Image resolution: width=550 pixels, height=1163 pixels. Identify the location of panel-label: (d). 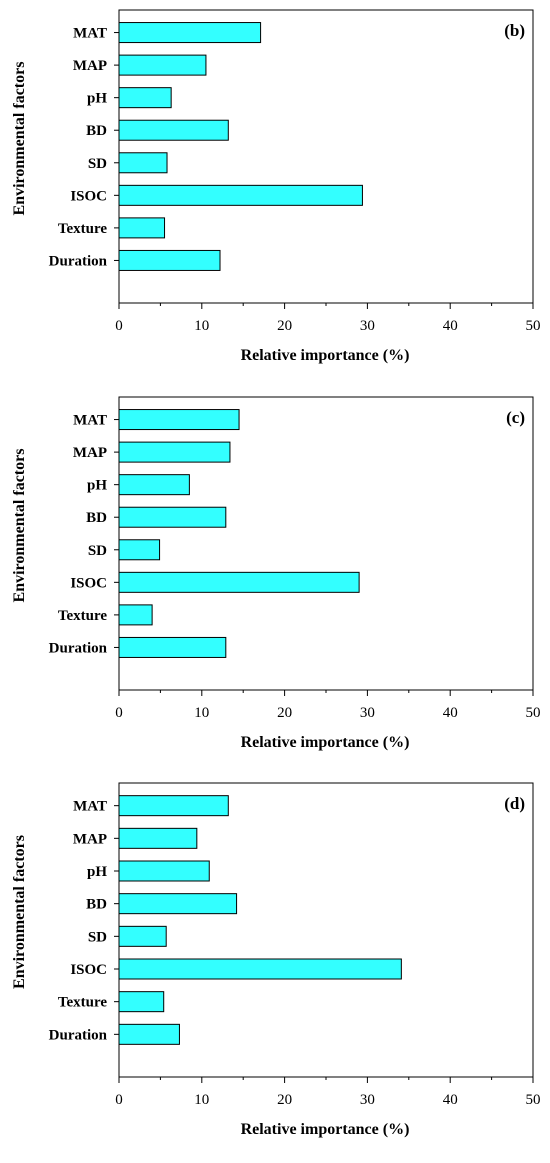
(514, 803).